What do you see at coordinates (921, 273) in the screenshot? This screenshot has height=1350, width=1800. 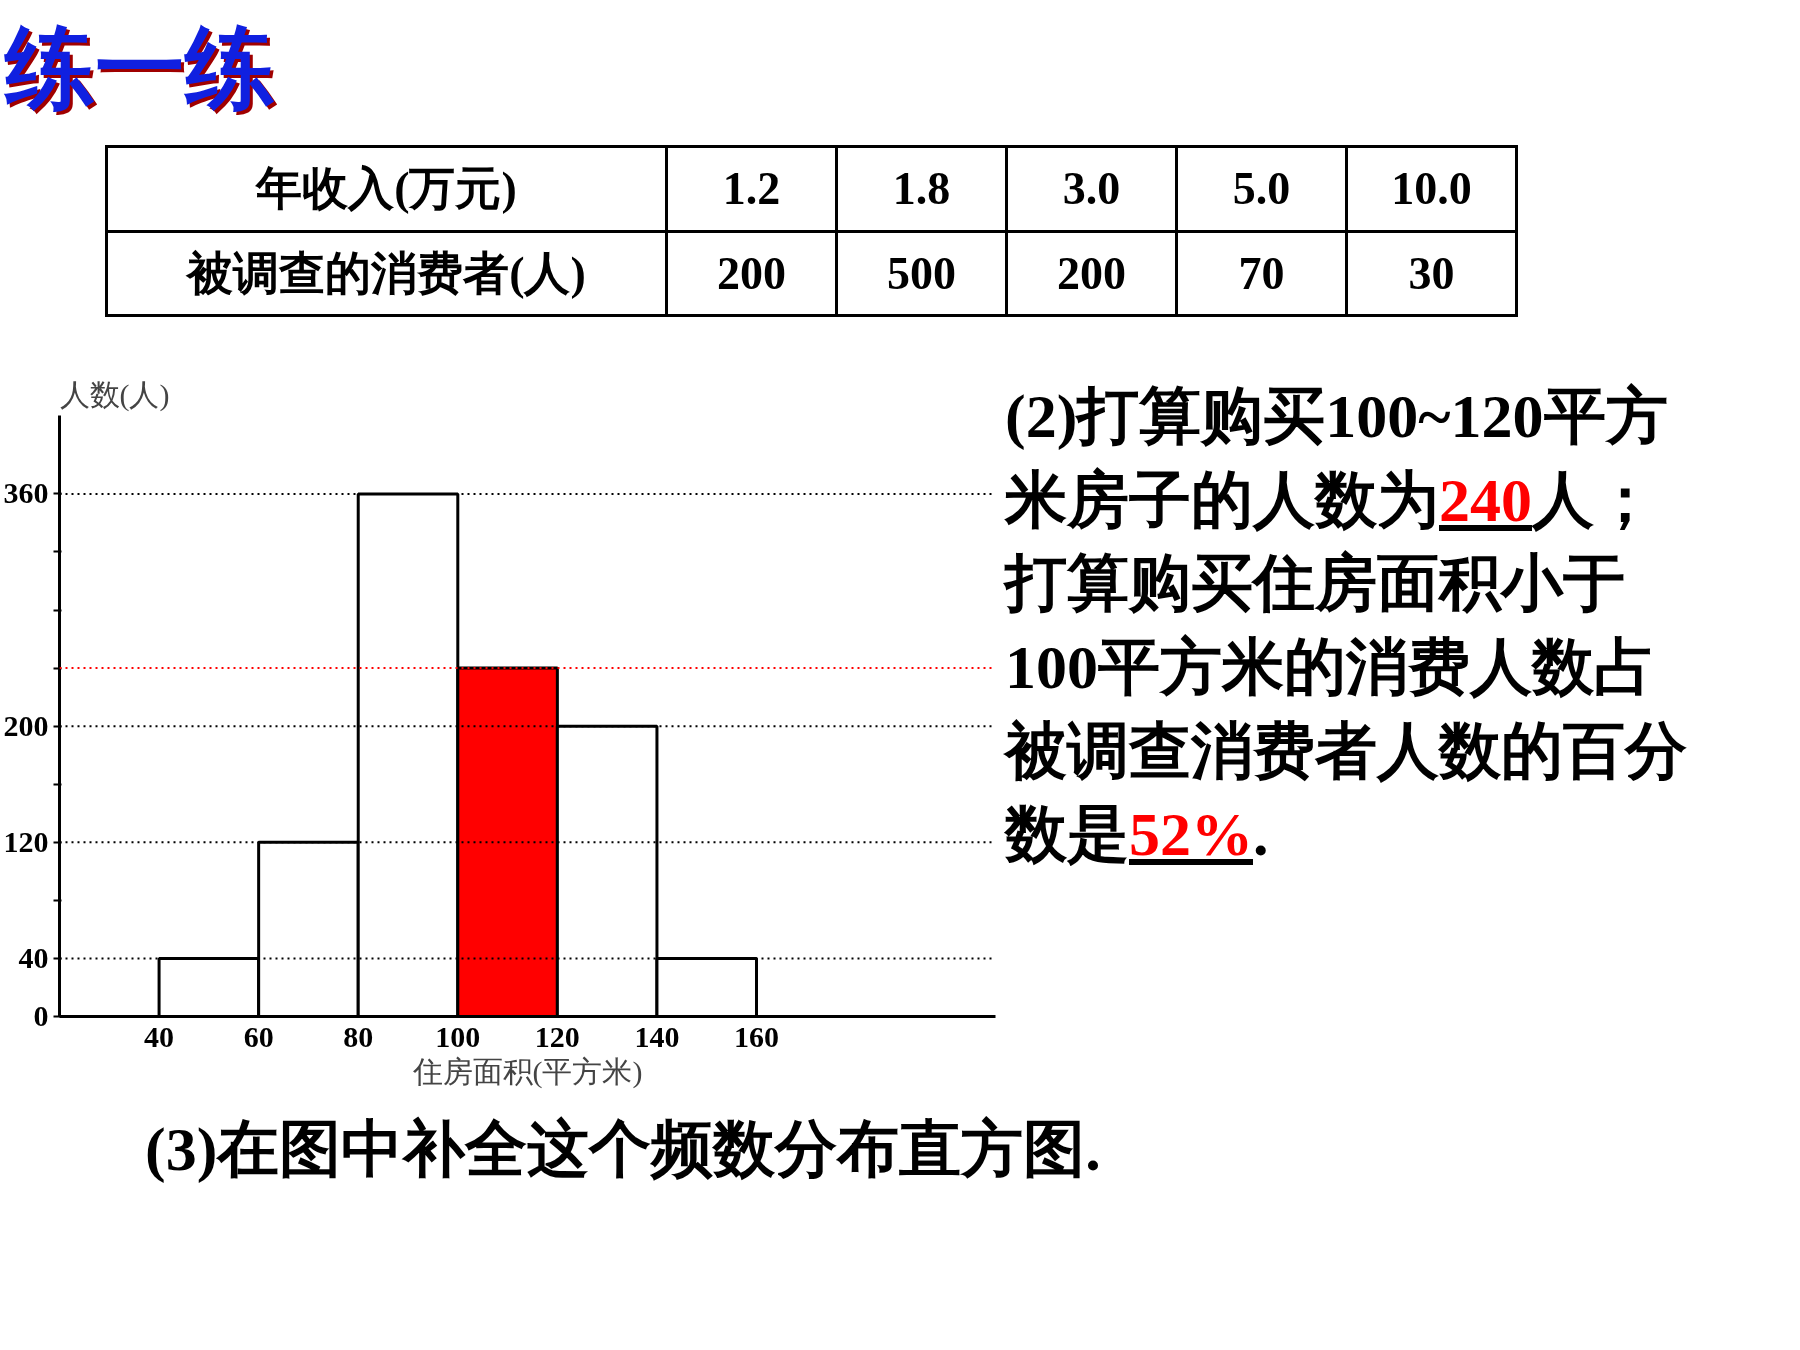 I see `text: 500` at bounding box center [921, 273].